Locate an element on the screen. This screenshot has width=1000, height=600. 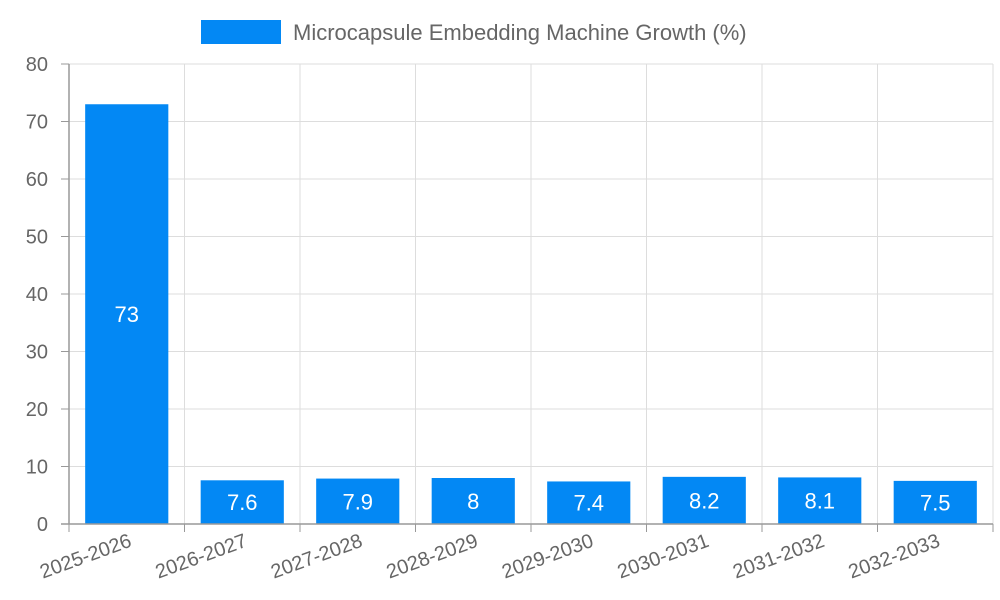
bar-value-label: 7.5 is located at coordinates (935, 502).